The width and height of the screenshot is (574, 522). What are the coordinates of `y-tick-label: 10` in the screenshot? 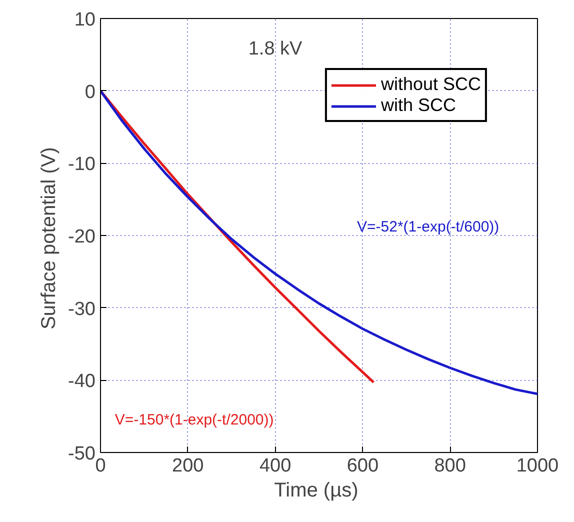 It's located at (85, 20).